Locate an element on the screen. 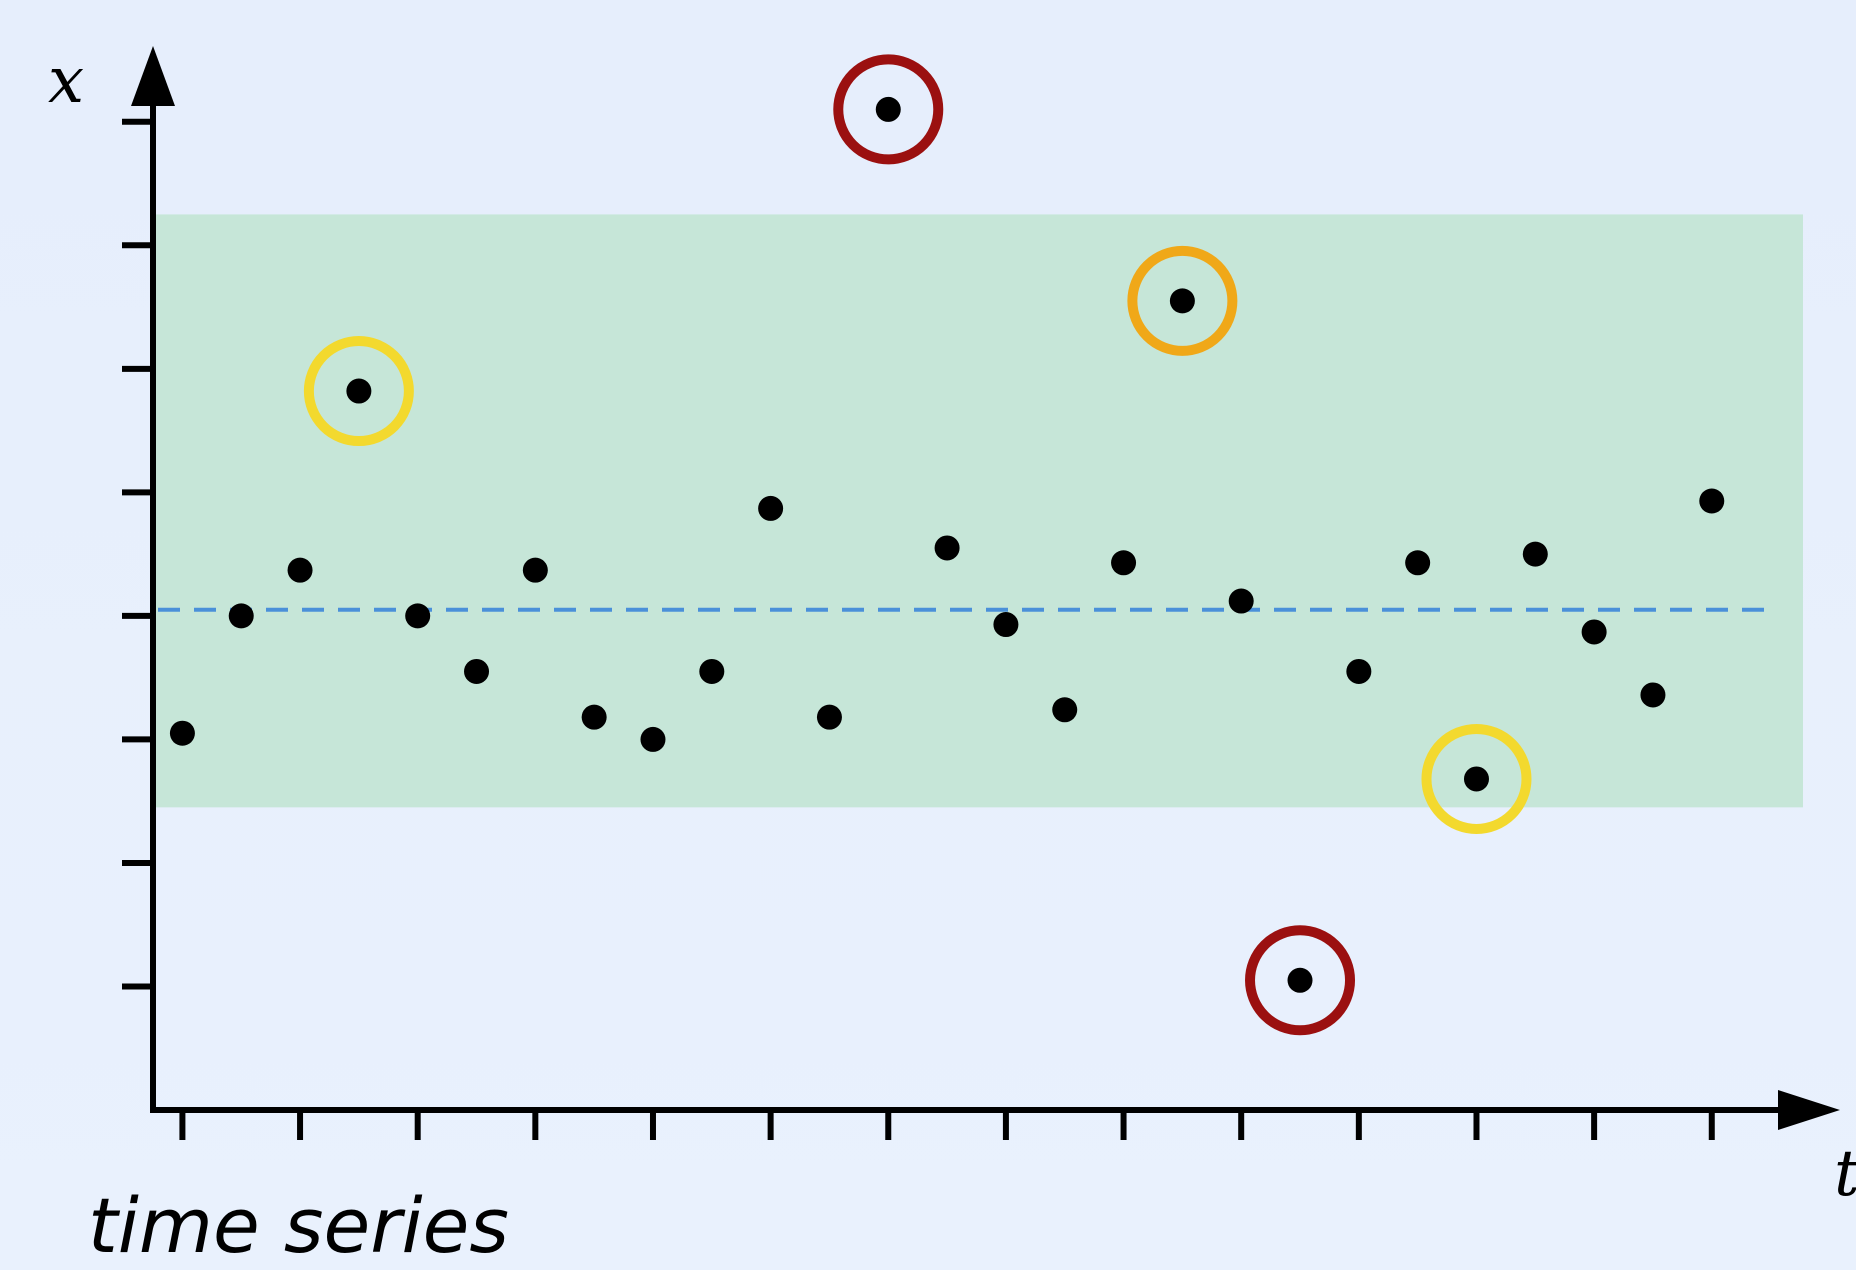 The width and height of the screenshot is (1856, 1270). outlier-ring-orange is located at coordinates (1182, 300).